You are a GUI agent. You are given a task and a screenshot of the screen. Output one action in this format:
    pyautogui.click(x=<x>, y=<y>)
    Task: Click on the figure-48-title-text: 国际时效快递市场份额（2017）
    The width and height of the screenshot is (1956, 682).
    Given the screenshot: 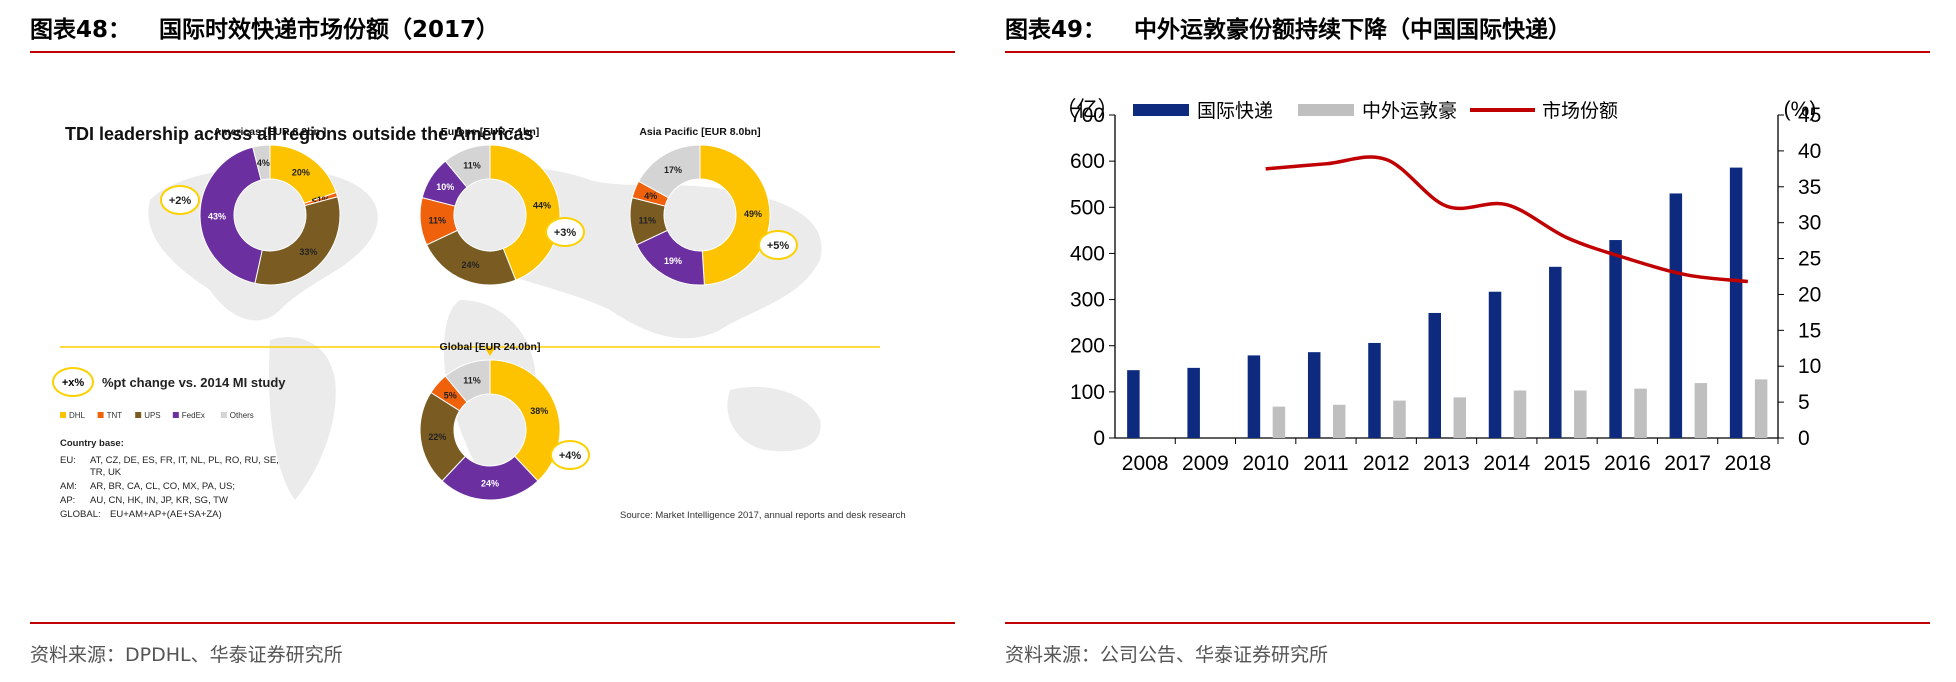 What is the action you would take?
    pyautogui.click(x=329, y=30)
    